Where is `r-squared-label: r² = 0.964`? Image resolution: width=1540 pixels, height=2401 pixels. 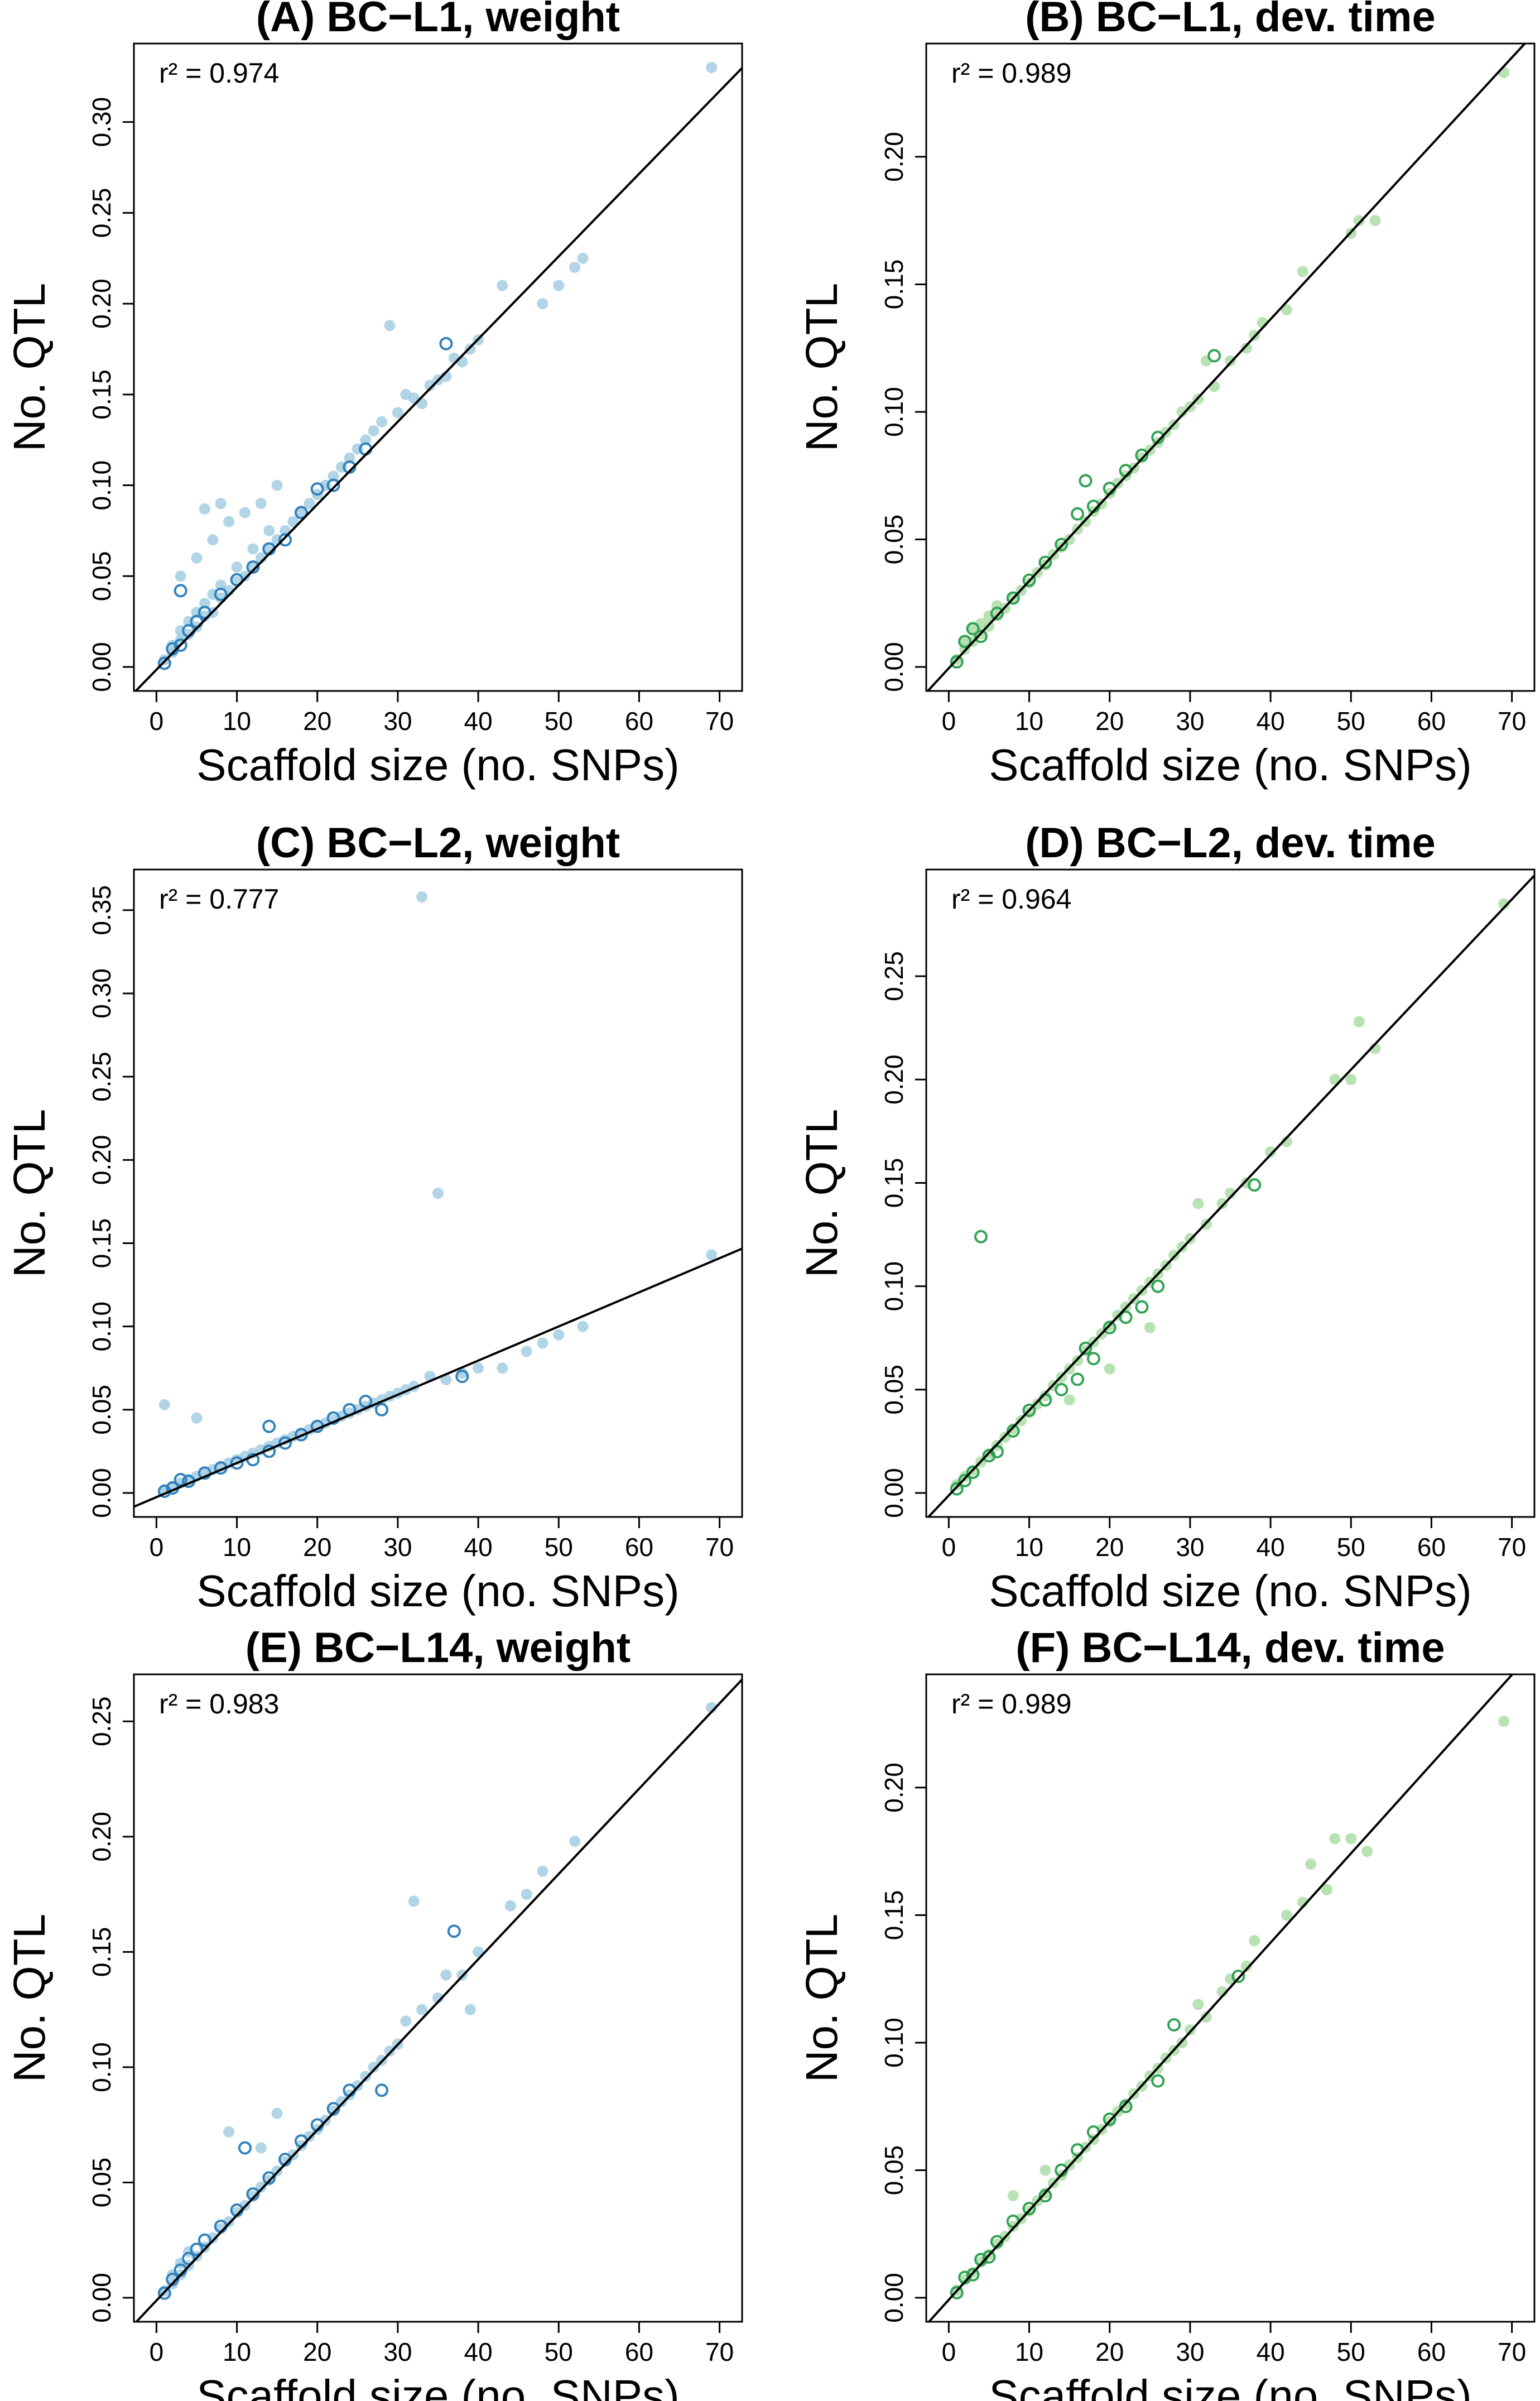
r-squared-label: r² = 0.964 is located at coordinates (1011, 899).